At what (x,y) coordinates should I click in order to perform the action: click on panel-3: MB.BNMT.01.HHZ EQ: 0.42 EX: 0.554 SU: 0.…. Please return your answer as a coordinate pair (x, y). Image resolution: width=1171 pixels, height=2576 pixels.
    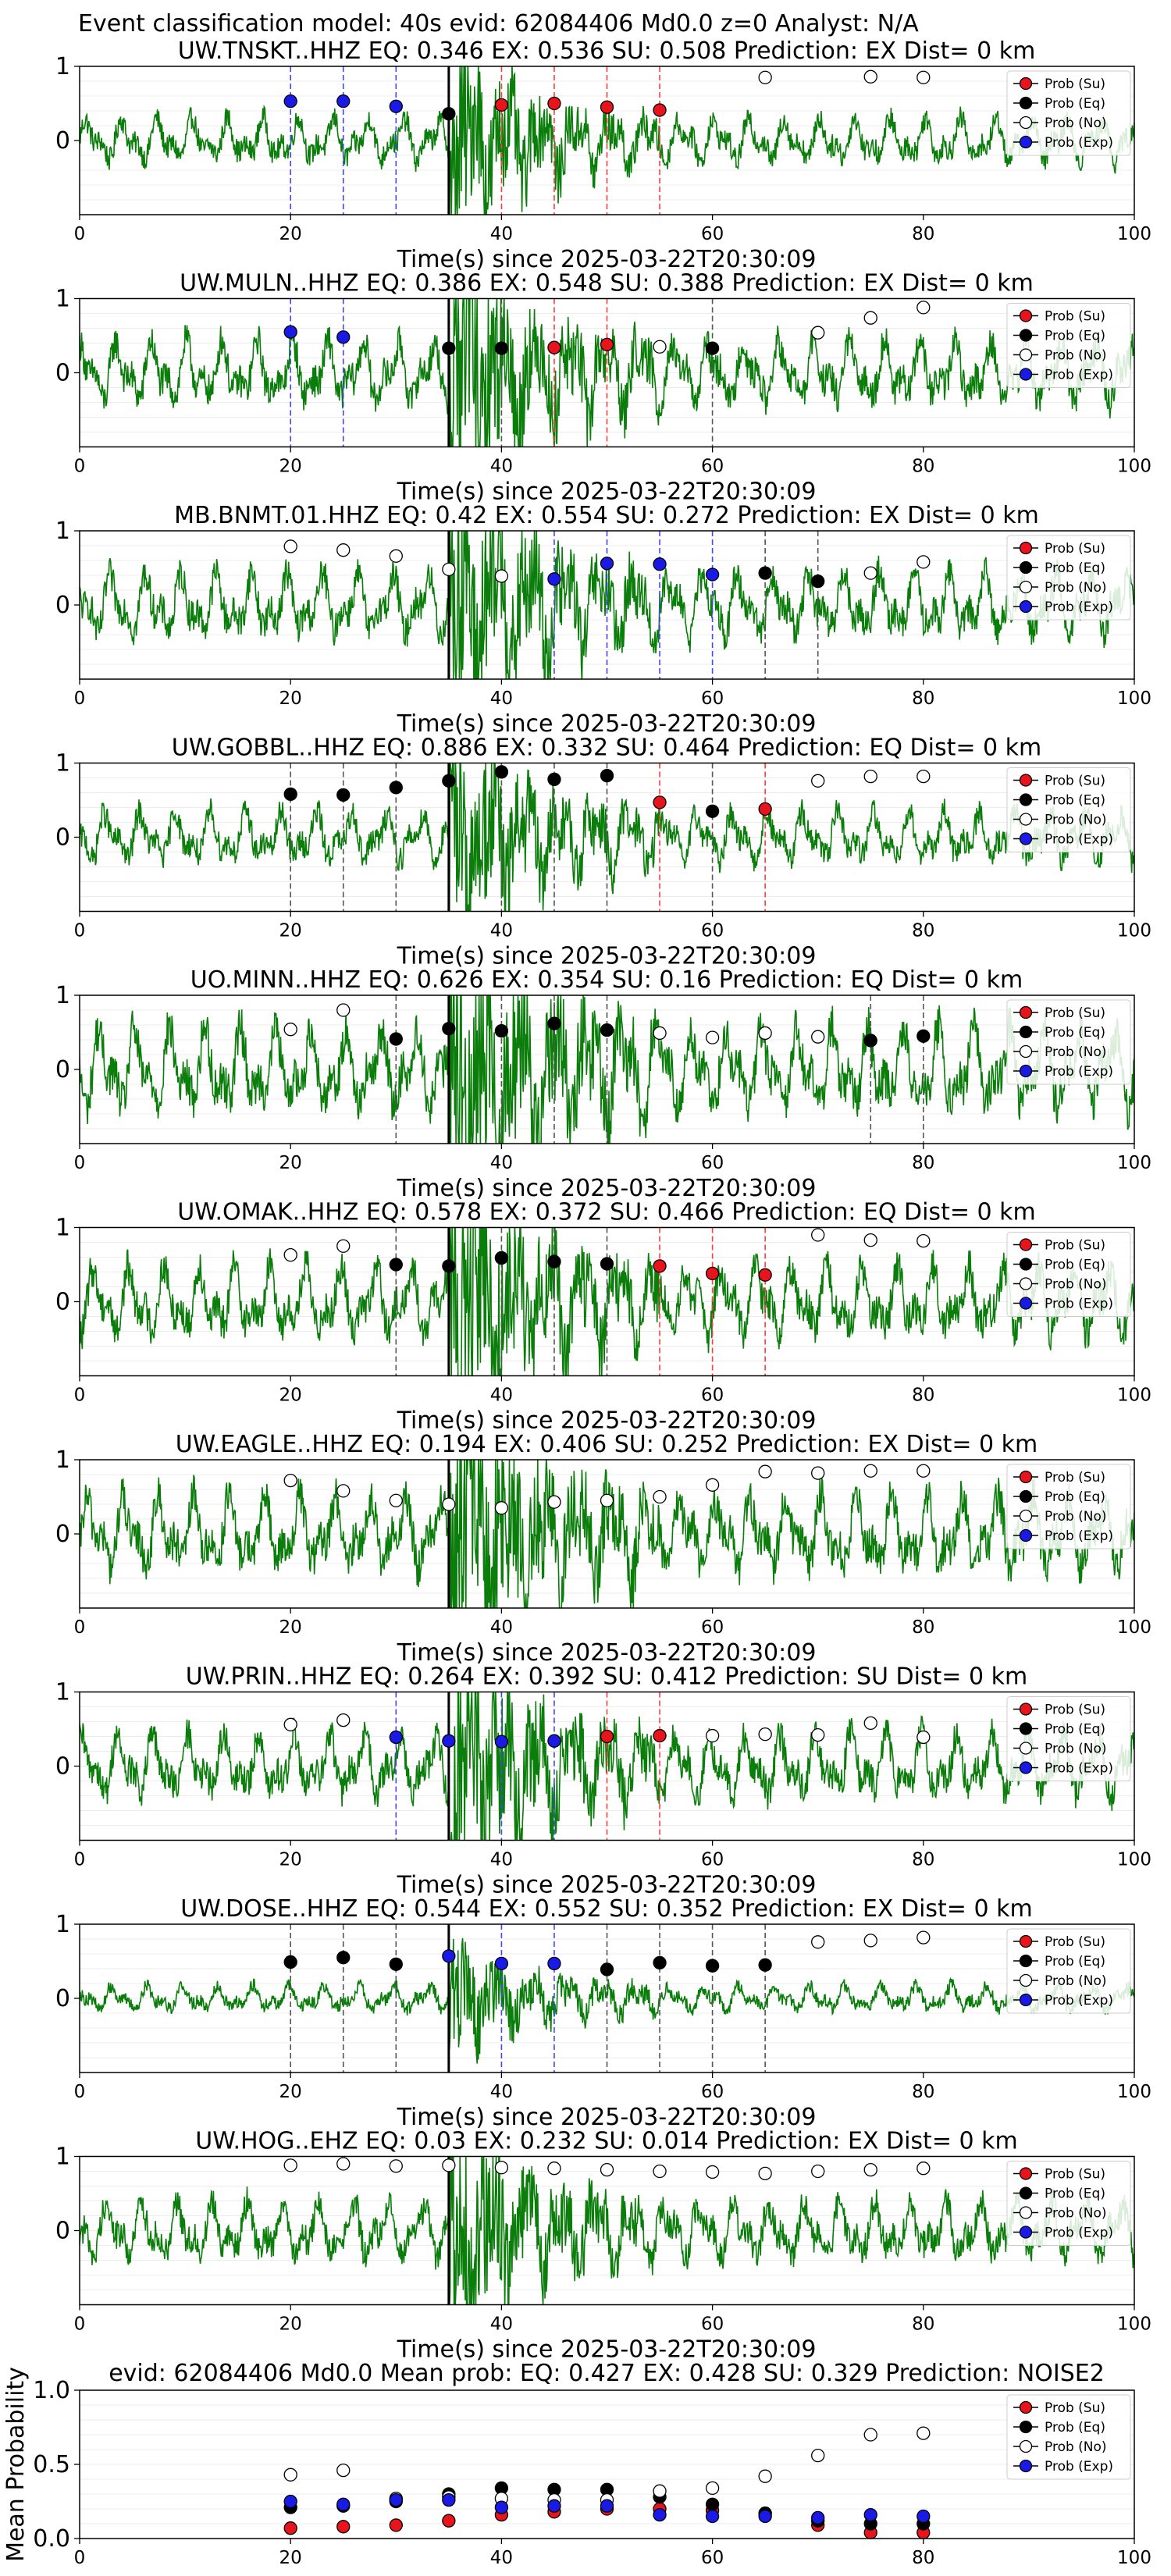
    Looking at the image, I should click on (603, 620).